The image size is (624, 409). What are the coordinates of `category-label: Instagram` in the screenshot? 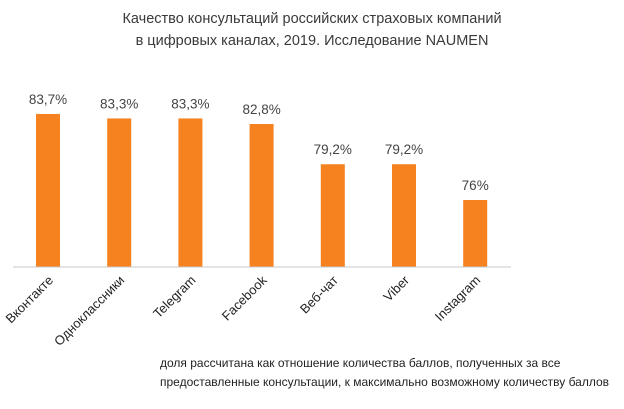 It's located at (457, 298).